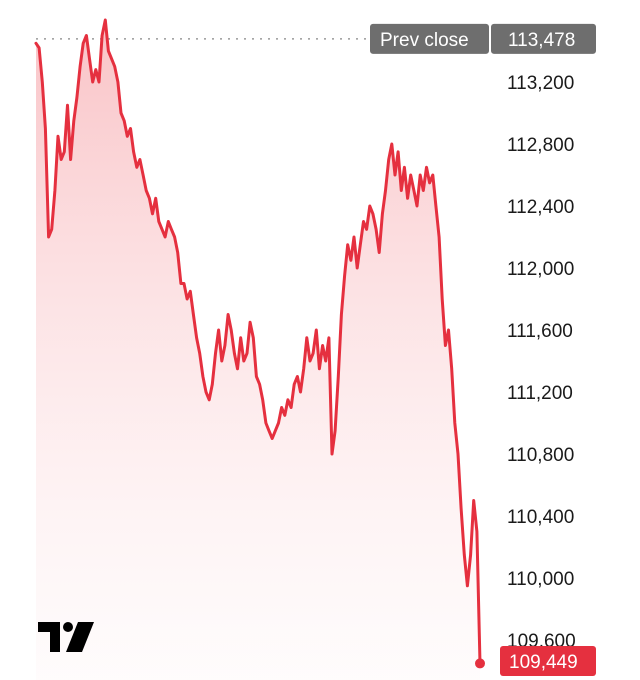 This screenshot has height=680, width=640. What do you see at coordinates (540, 455) in the screenshot?
I see `y-tick-label: 110,800` at bounding box center [540, 455].